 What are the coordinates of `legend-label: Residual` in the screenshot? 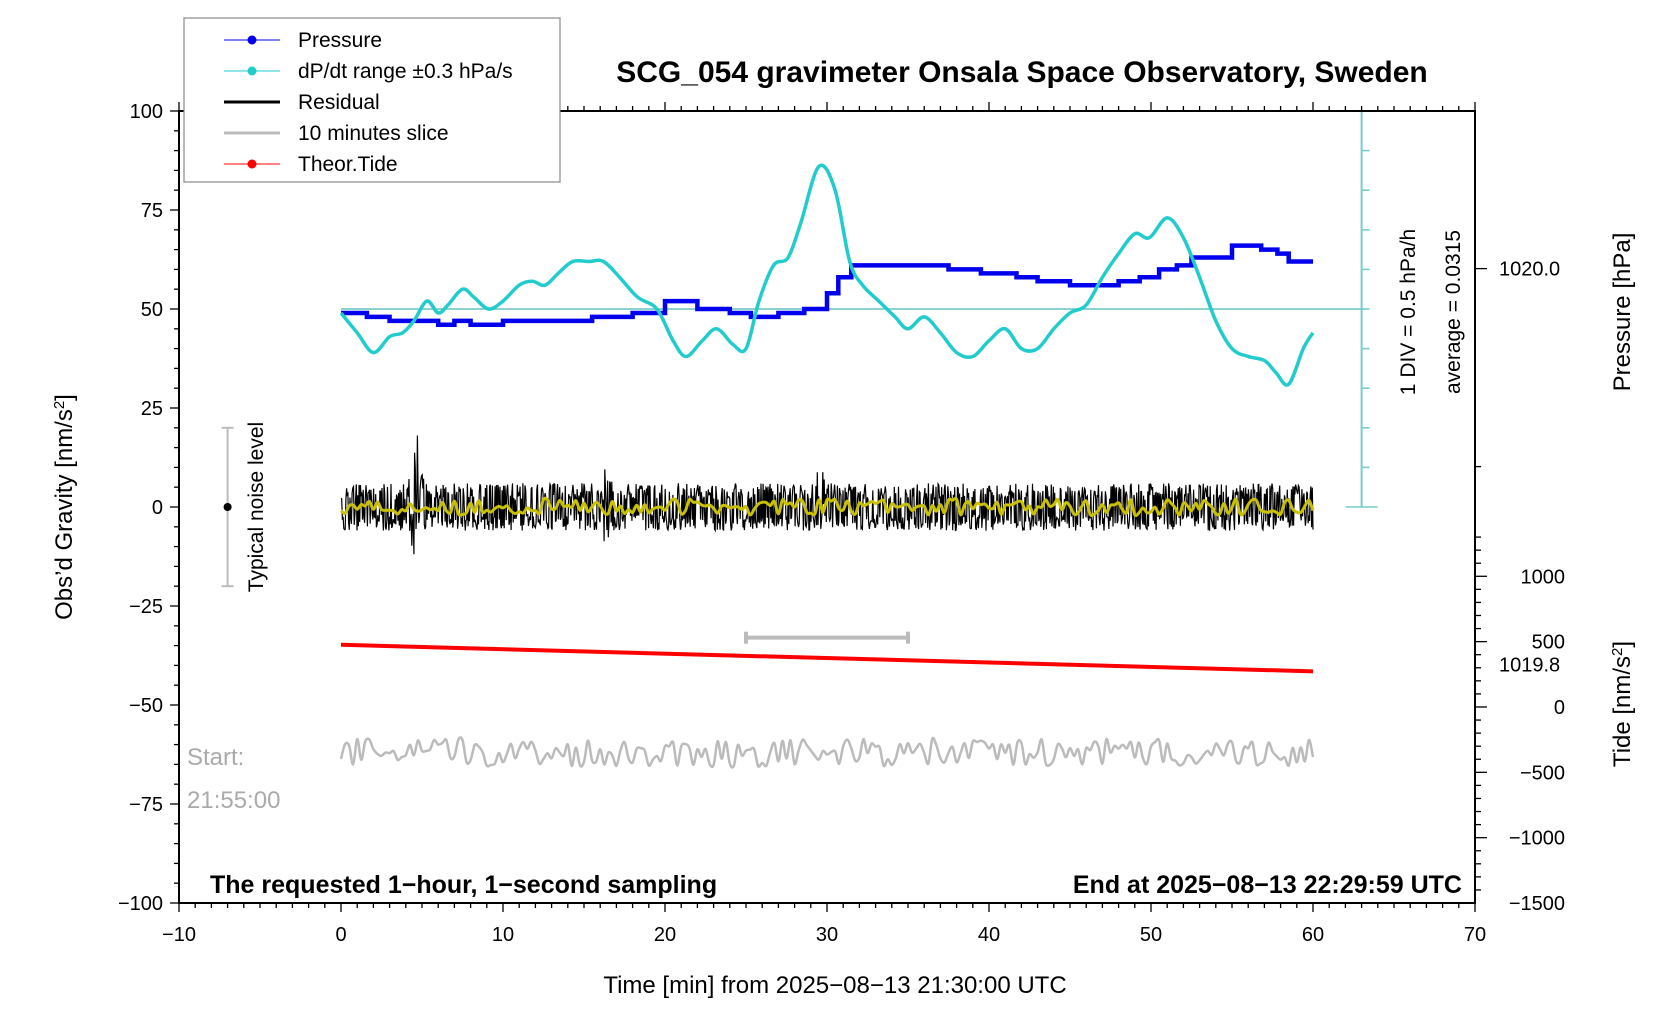 It's located at (339, 102).